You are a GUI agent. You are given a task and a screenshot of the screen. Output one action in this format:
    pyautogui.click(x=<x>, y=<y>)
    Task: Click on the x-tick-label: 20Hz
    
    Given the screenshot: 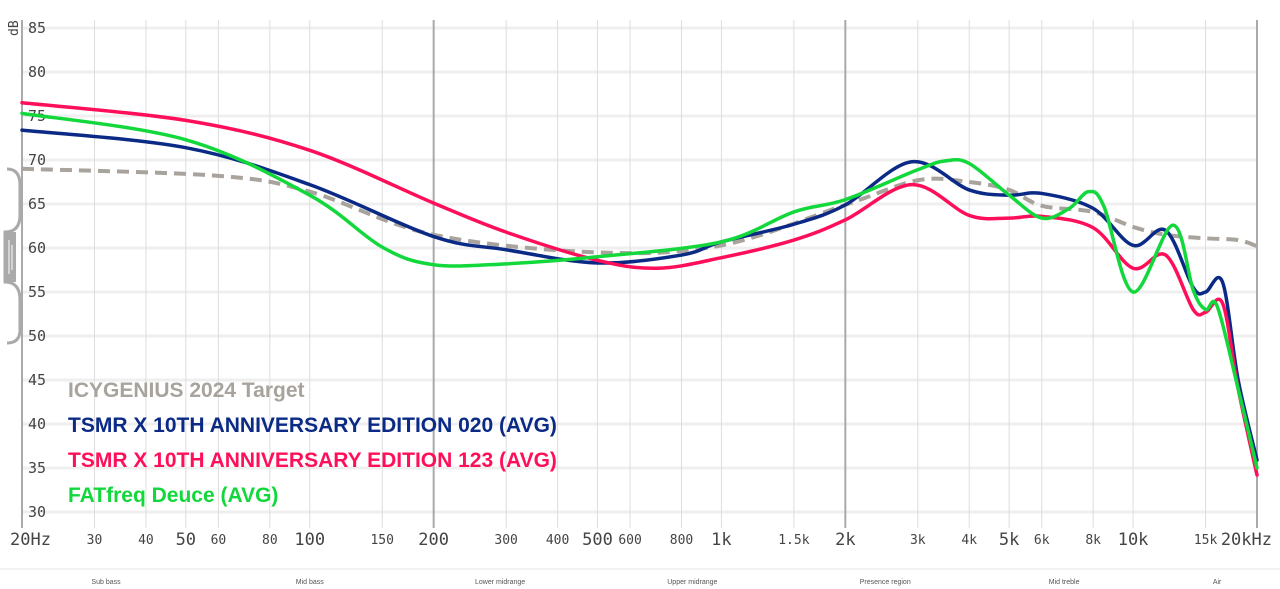 What is the action you would take?
    pyautogui.click(x=30, y=540)
    